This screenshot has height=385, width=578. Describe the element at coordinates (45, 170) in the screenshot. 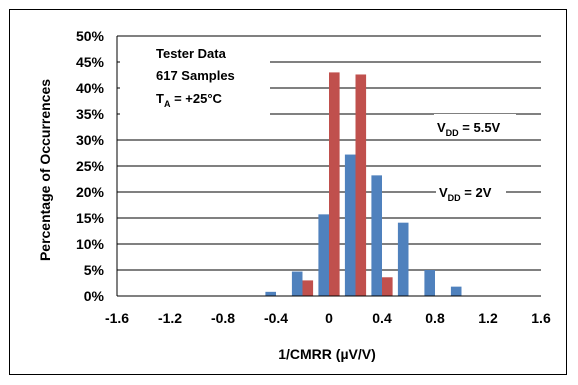

I see `y-axis-label: Percentage of Occurrences` at that location.